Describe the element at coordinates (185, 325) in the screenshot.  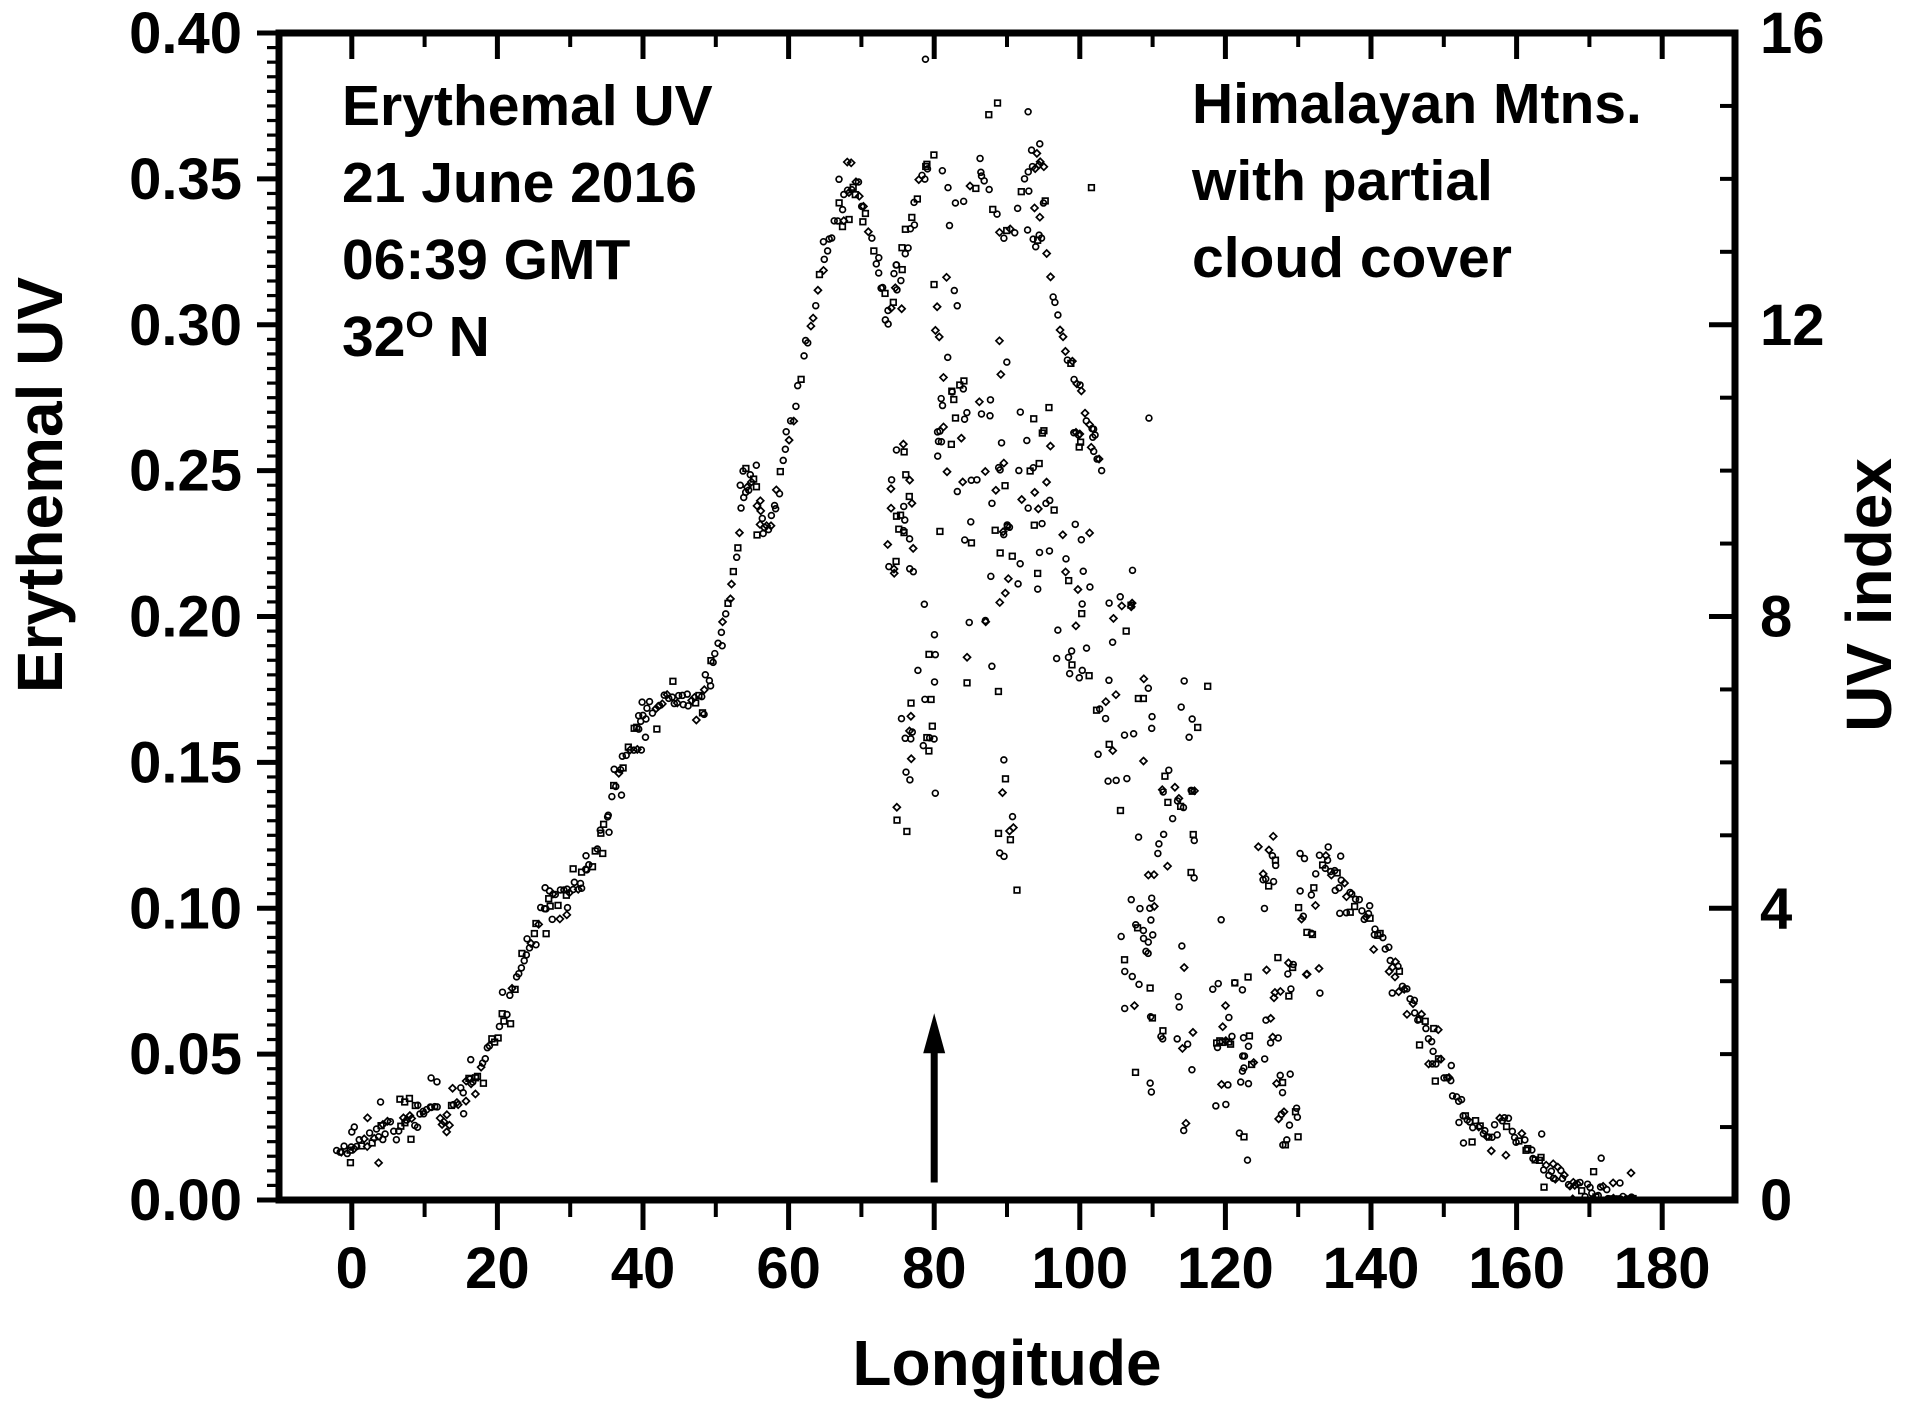
I see `y-left-tick-label: 0.30` at that location.